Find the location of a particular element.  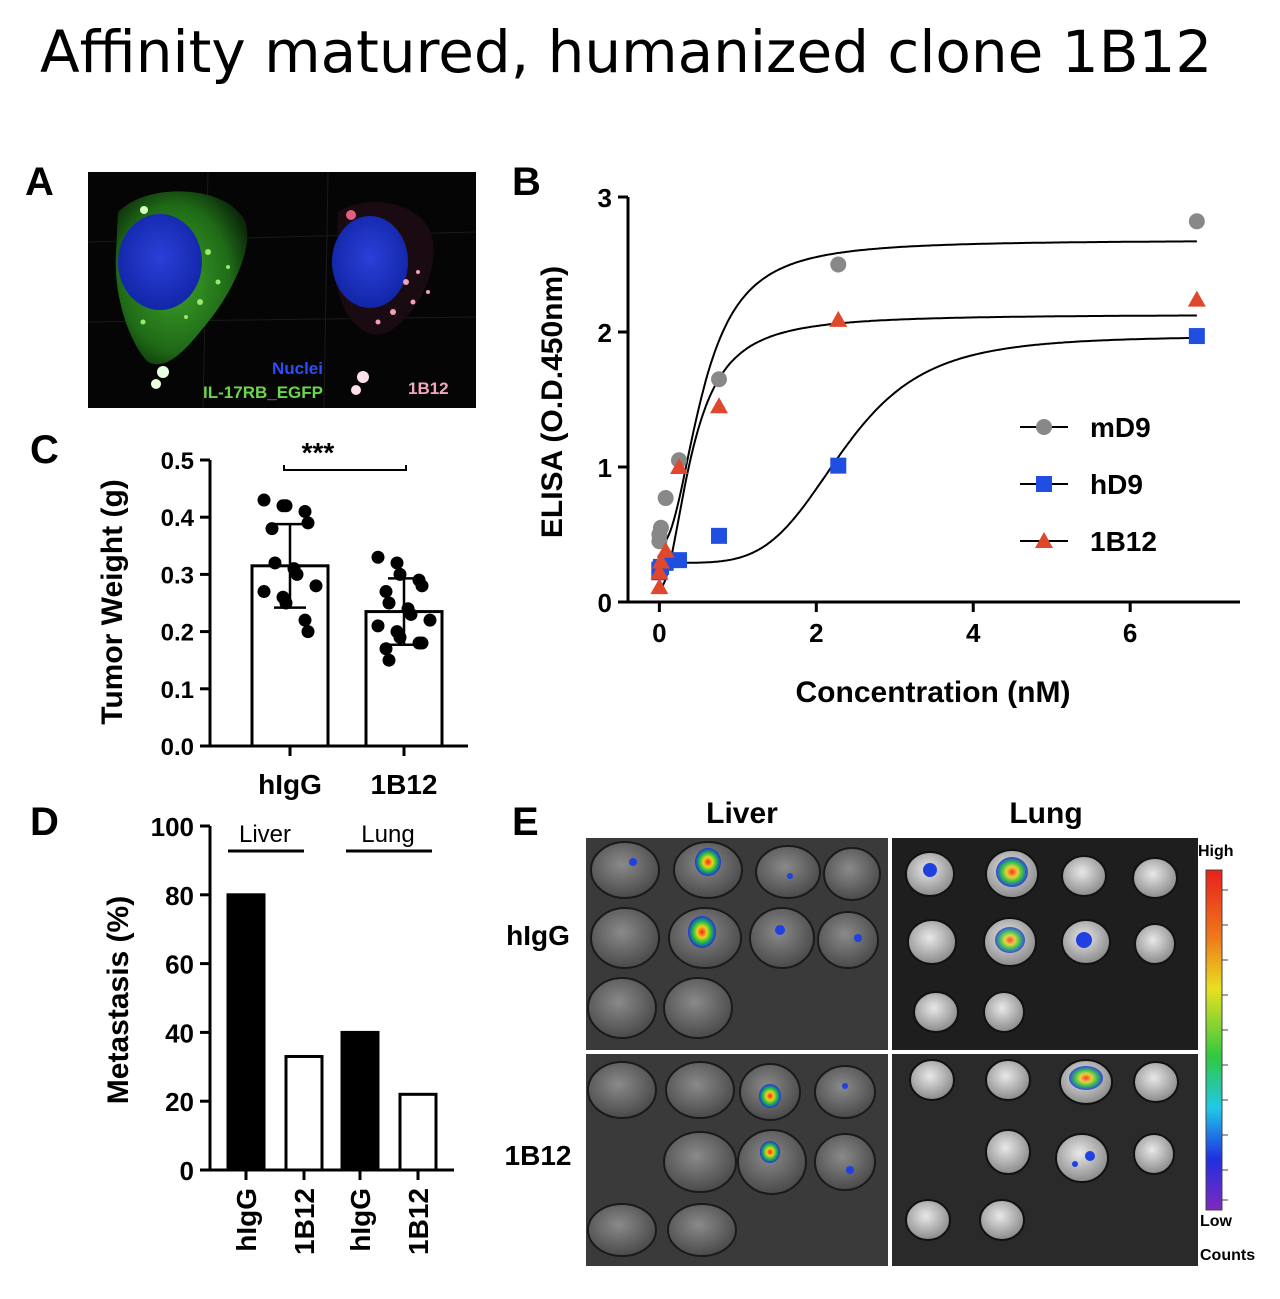

b-x-tick-label: 4 is located at coordinates (973, 633).